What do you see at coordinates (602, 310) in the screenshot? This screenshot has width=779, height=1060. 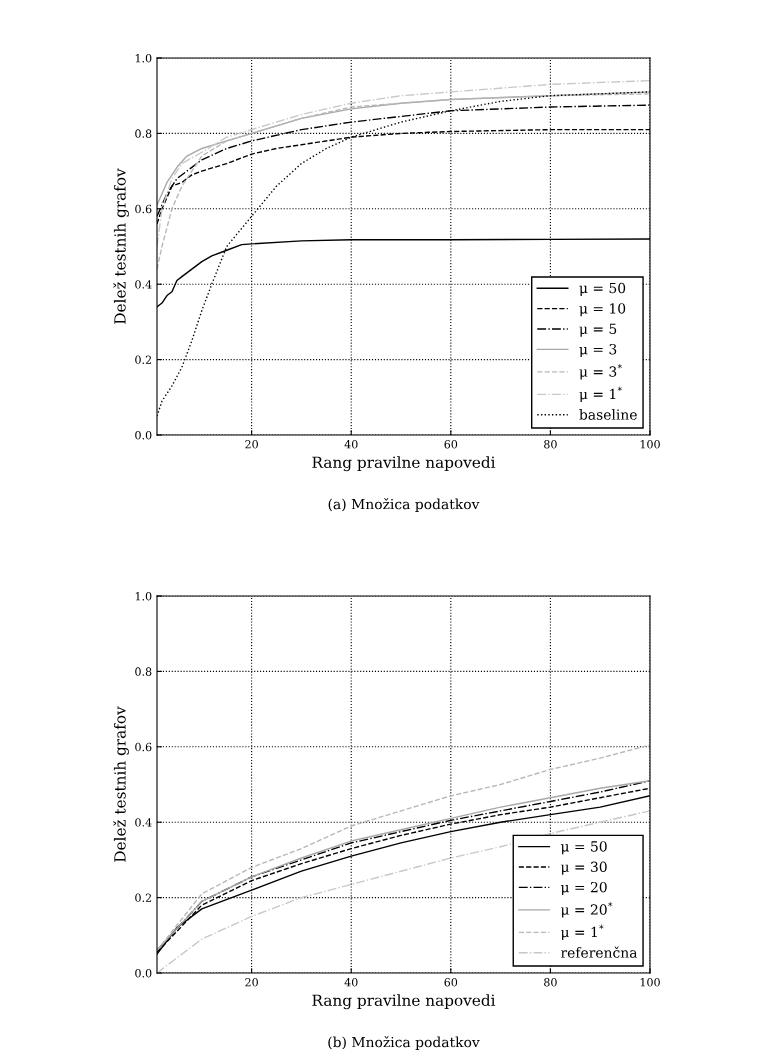 I see `legend-label: μ = 10` at bounding box center [602, 310].